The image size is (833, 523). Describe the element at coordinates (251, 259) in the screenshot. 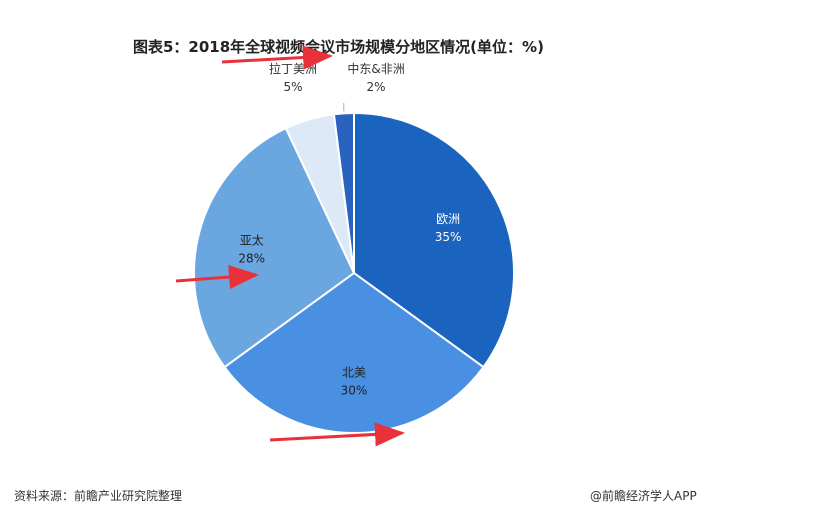

I see `slice-value-label: 28%` at that location.